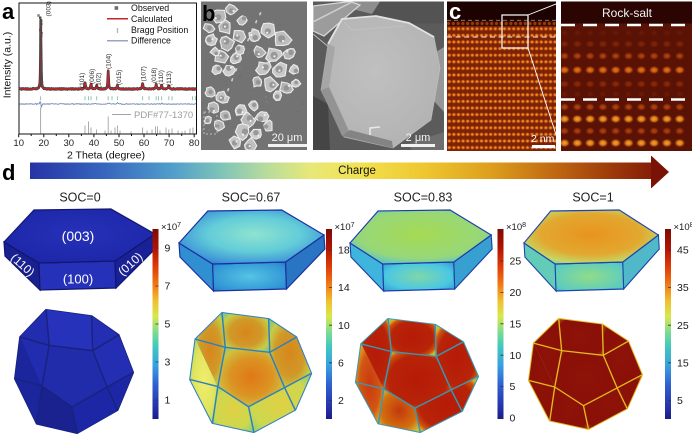 The image size is (692, 434). What do you see at coordinates (154, 75) in the screenshot?
I see `svg-text: (018)` at bounding box center [154, 75].